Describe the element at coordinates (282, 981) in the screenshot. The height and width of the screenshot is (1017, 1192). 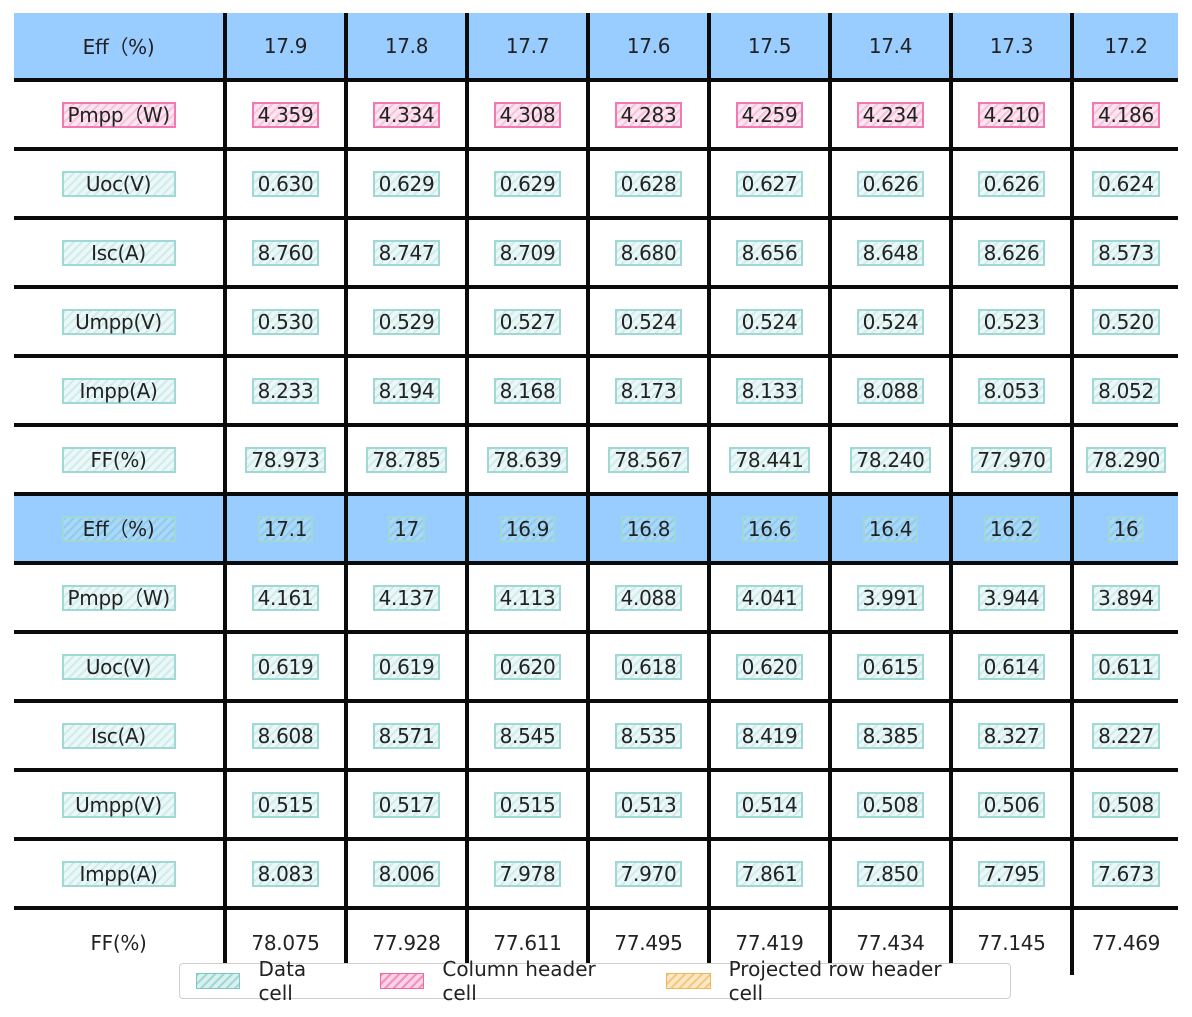
I see `legend-label: Data cell` at that location.